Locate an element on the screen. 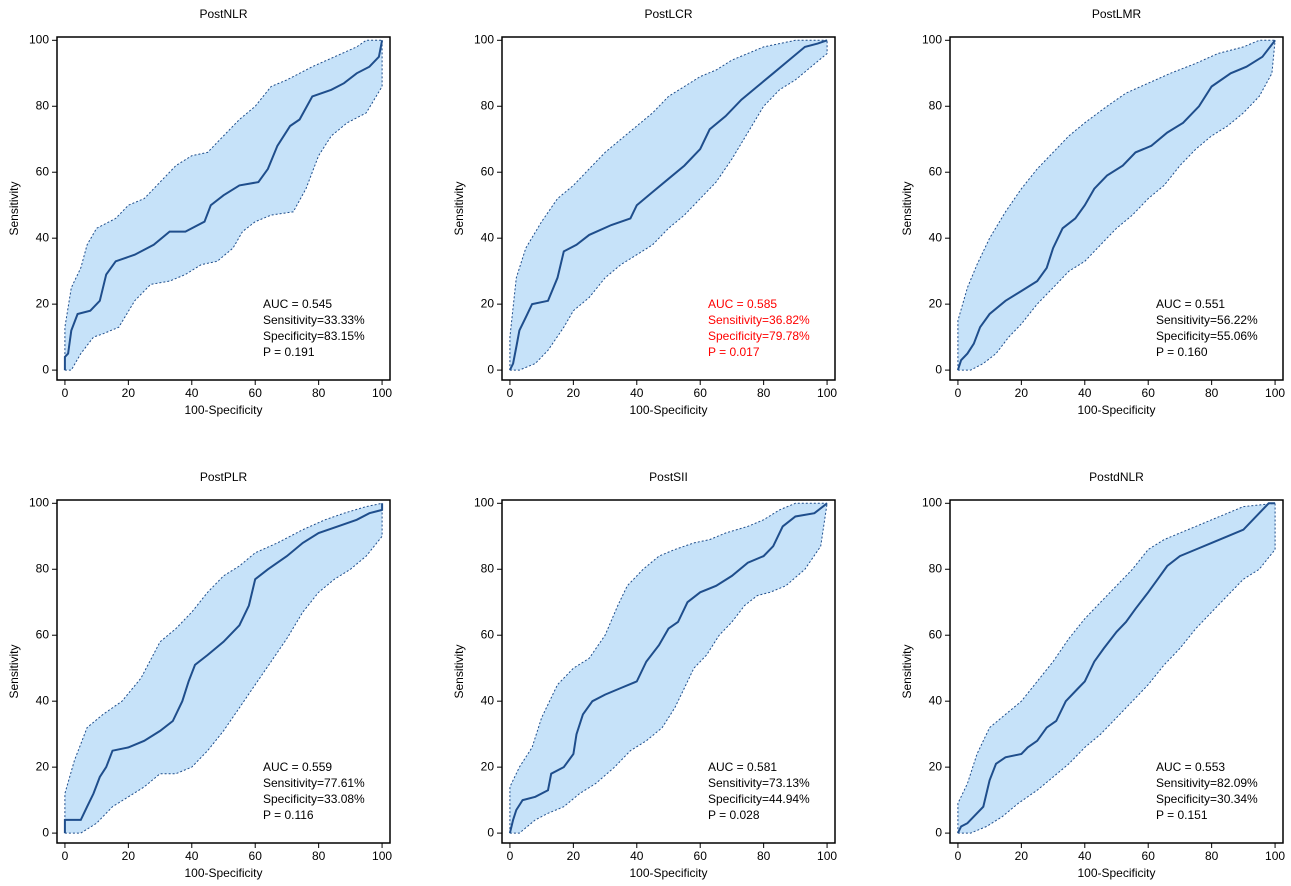 The image size is (1291, 886). chart-title: PostPLR is located at coordinates (224, 477).